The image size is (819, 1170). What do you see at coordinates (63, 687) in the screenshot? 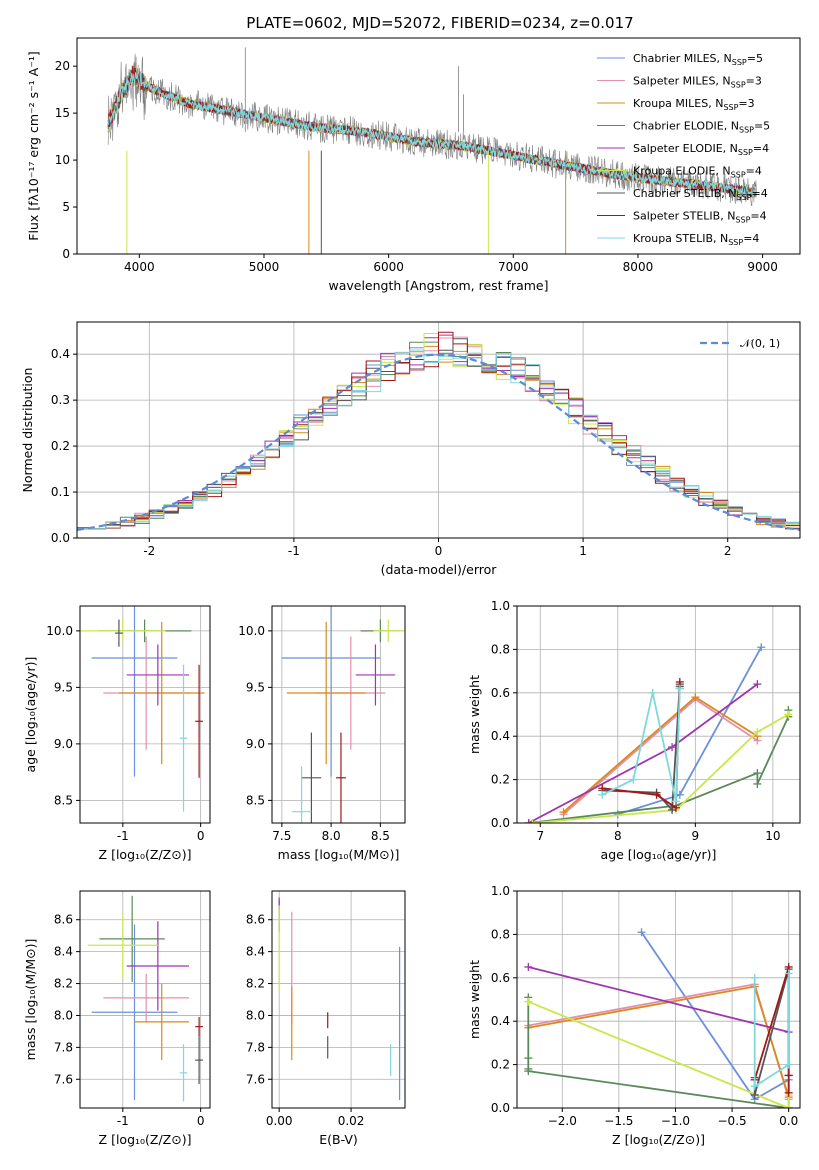
I see `age-vs-Z-ytick-label: 9.5` at bounding box center [63, 687].